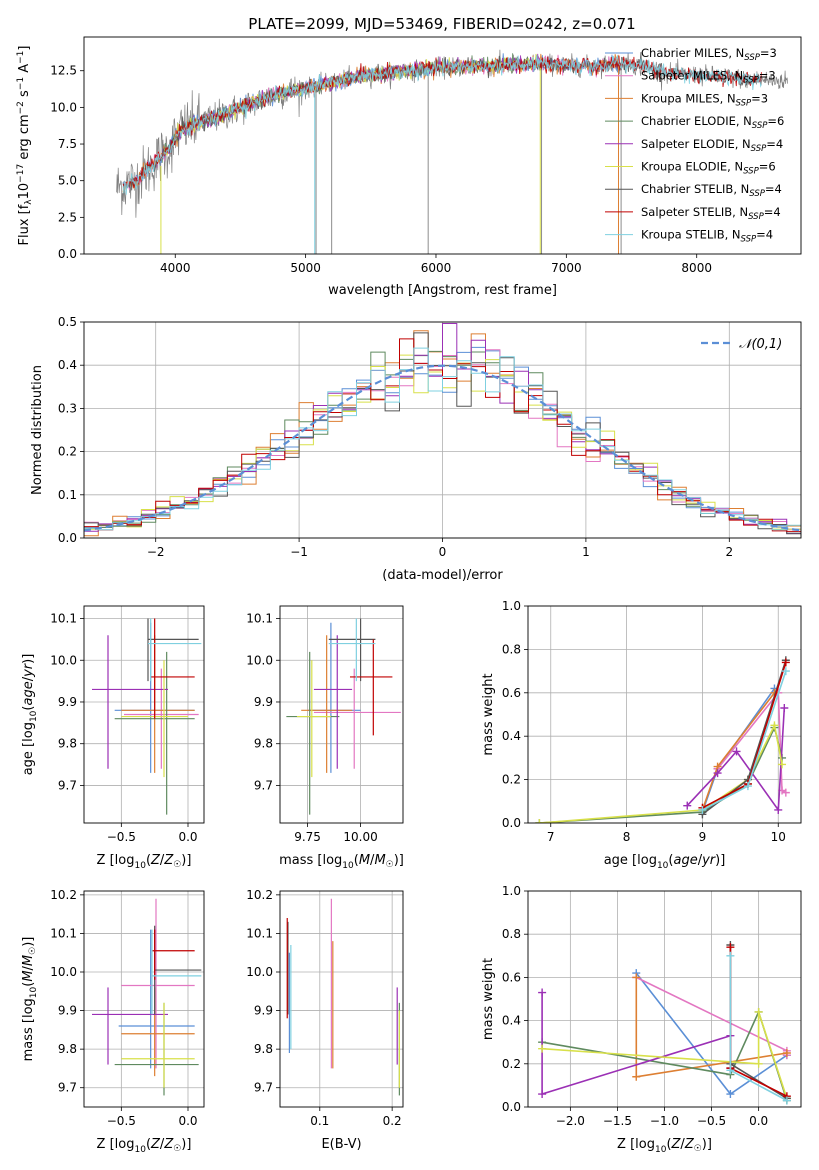 The width and height of the screenshot is (819, 1170). Describe the element at coordinates (712, 122) in the screenshot. I see `spectrum-legend-label: Chabrier ELODIE, NSSP=6` at that location.